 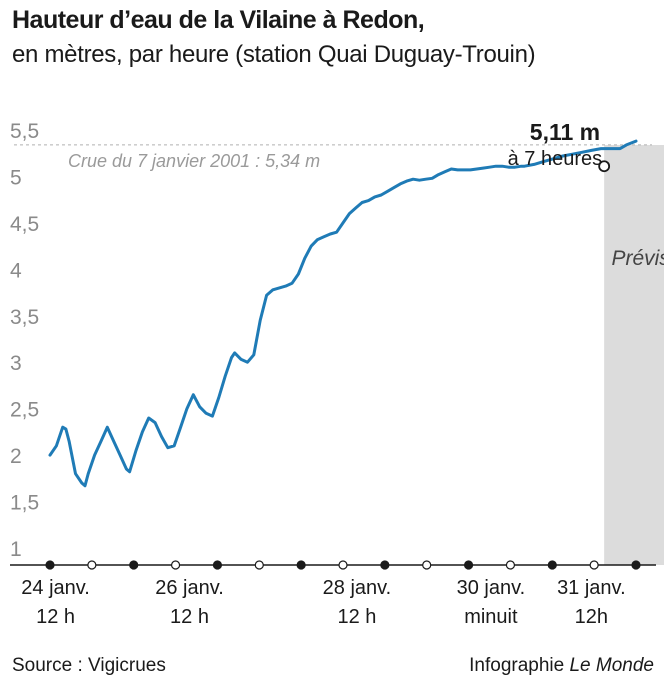 I want to click on x-tick-label: 26 janv., so click(x=189, y=588).